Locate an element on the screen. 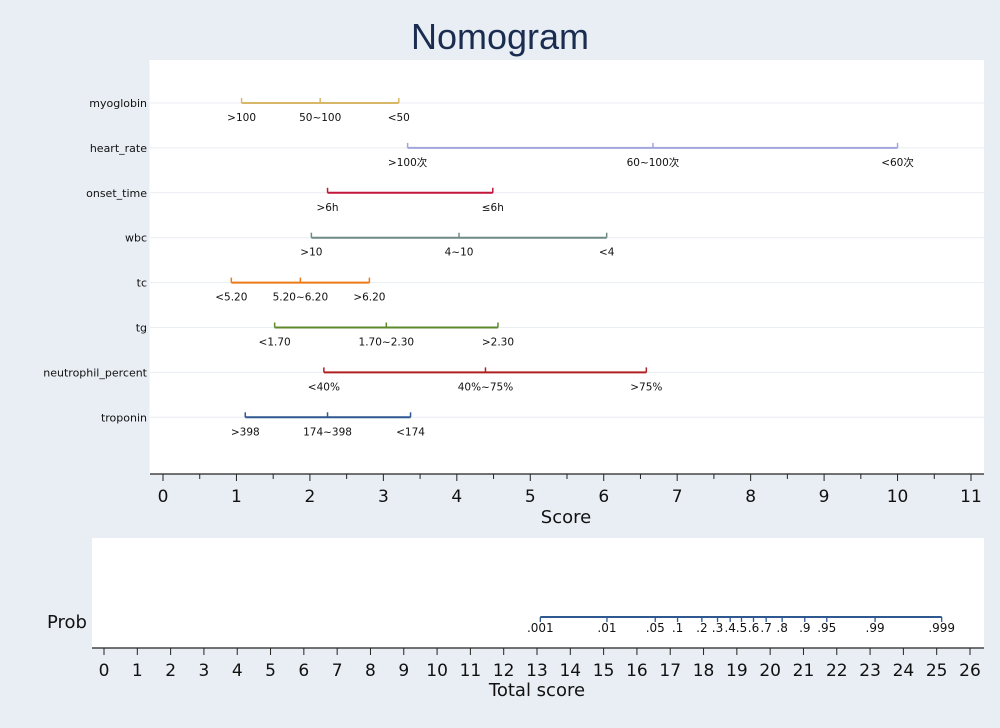  total-score-tick-label-4: 4 is located at coordinates (237, 671).